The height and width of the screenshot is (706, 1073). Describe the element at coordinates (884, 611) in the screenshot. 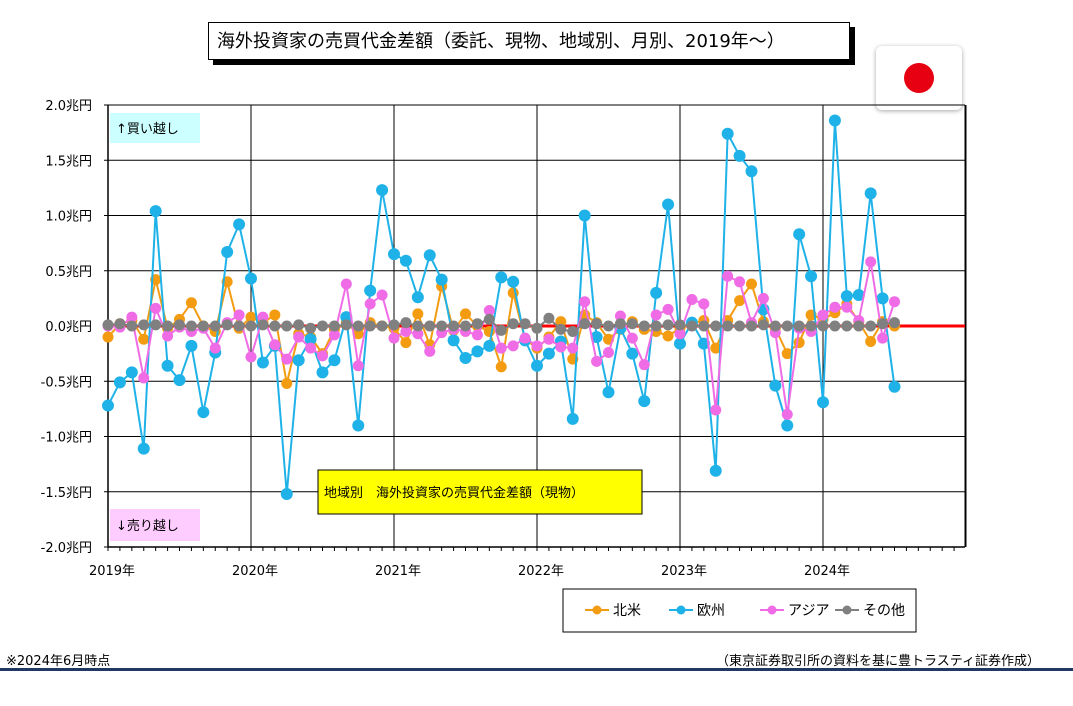

I see `legend-label: その他` at that location.